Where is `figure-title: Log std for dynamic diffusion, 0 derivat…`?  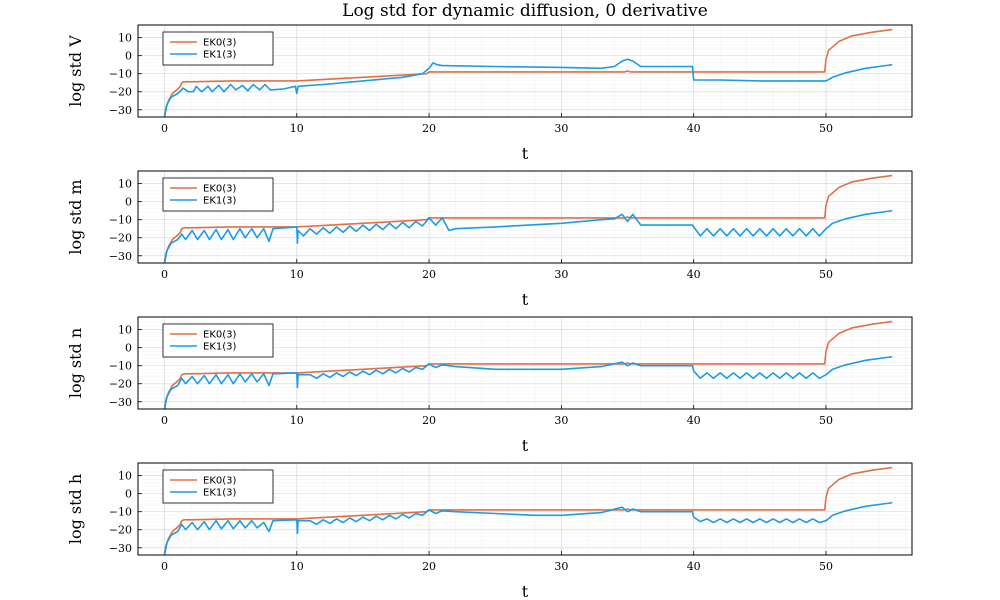 figure-title: Log std for dynamic diffusion, 0 derivat… is located at coordinates (525, 11).